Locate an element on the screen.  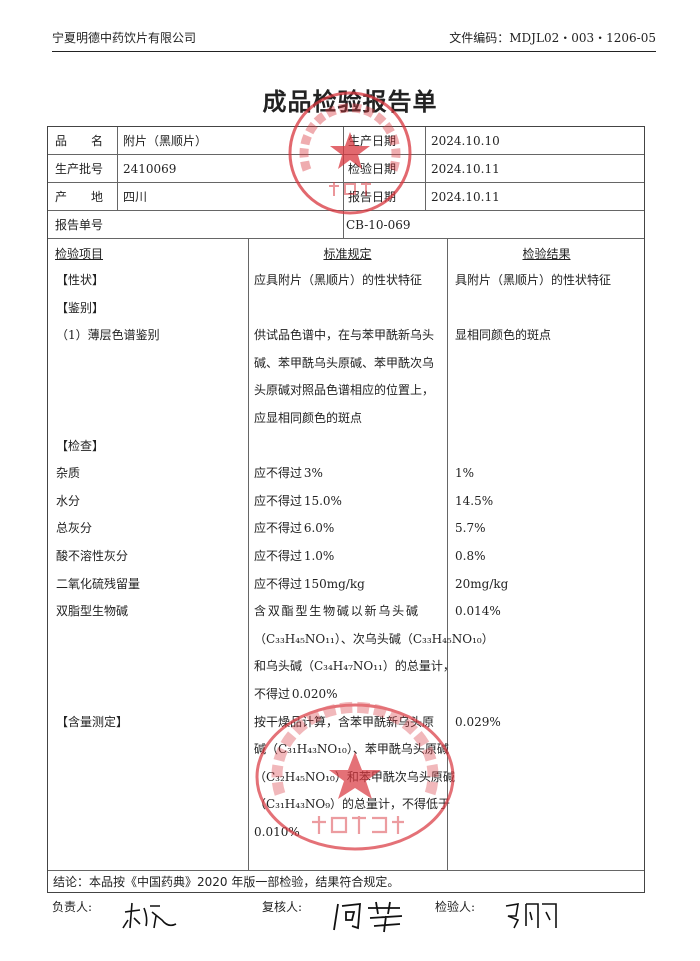
result-text: 0.029% is located at coordinates (478, 721).